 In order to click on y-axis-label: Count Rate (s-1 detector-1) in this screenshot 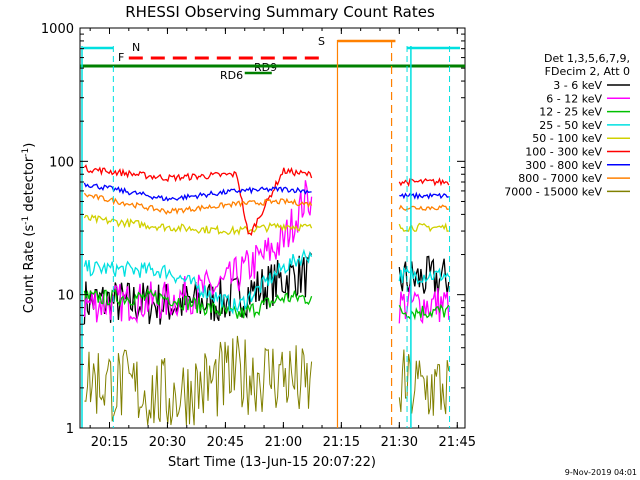, I will do `click(29, 228)`.